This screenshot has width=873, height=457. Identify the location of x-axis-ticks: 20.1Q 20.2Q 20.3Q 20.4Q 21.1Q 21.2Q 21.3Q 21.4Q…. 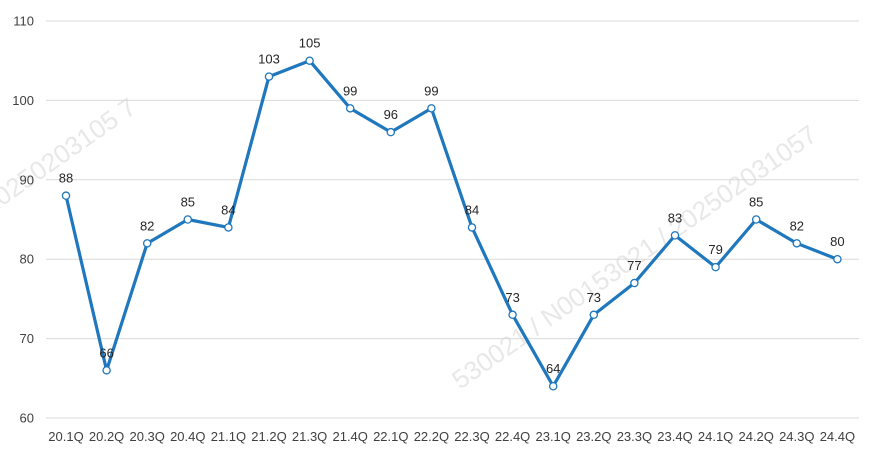
(451, 436).